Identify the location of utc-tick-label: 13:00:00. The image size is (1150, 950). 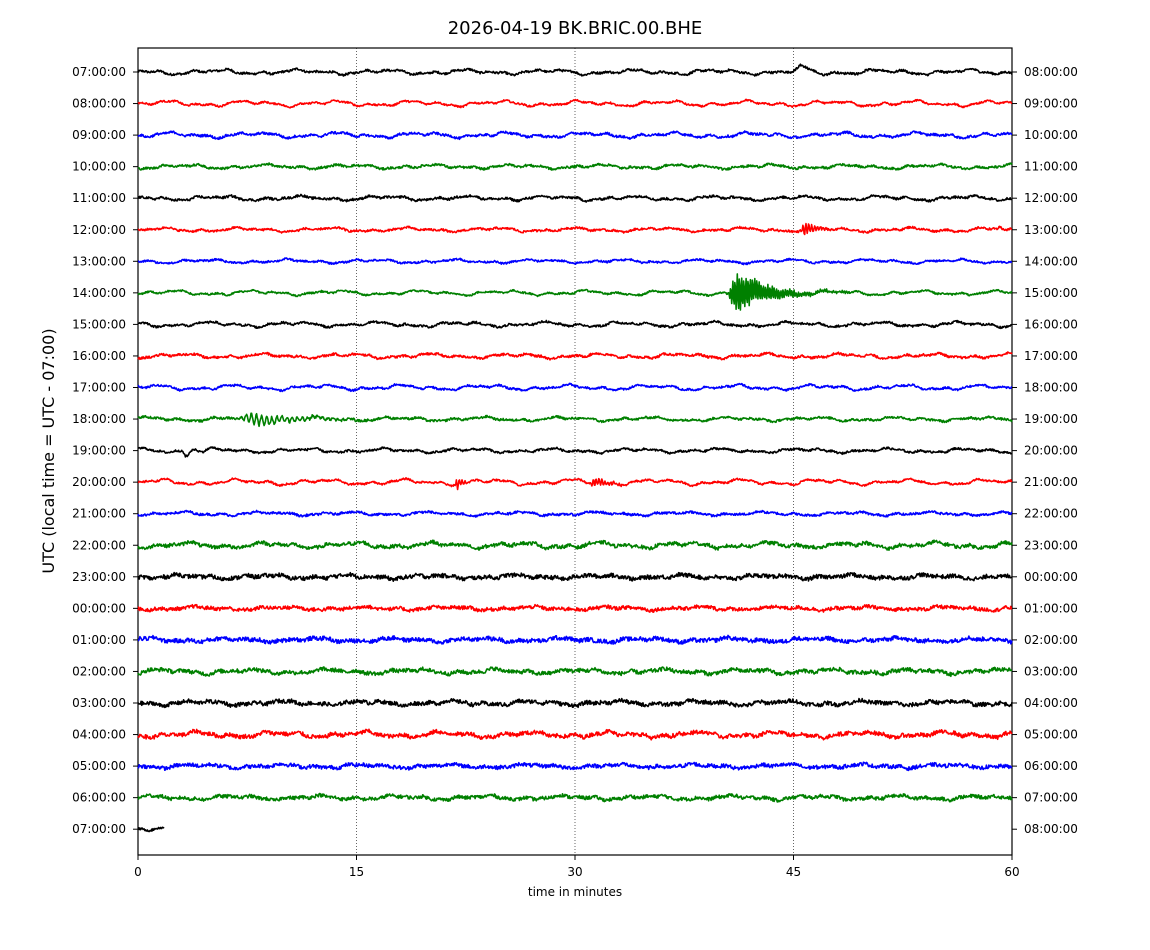
(99, 261).